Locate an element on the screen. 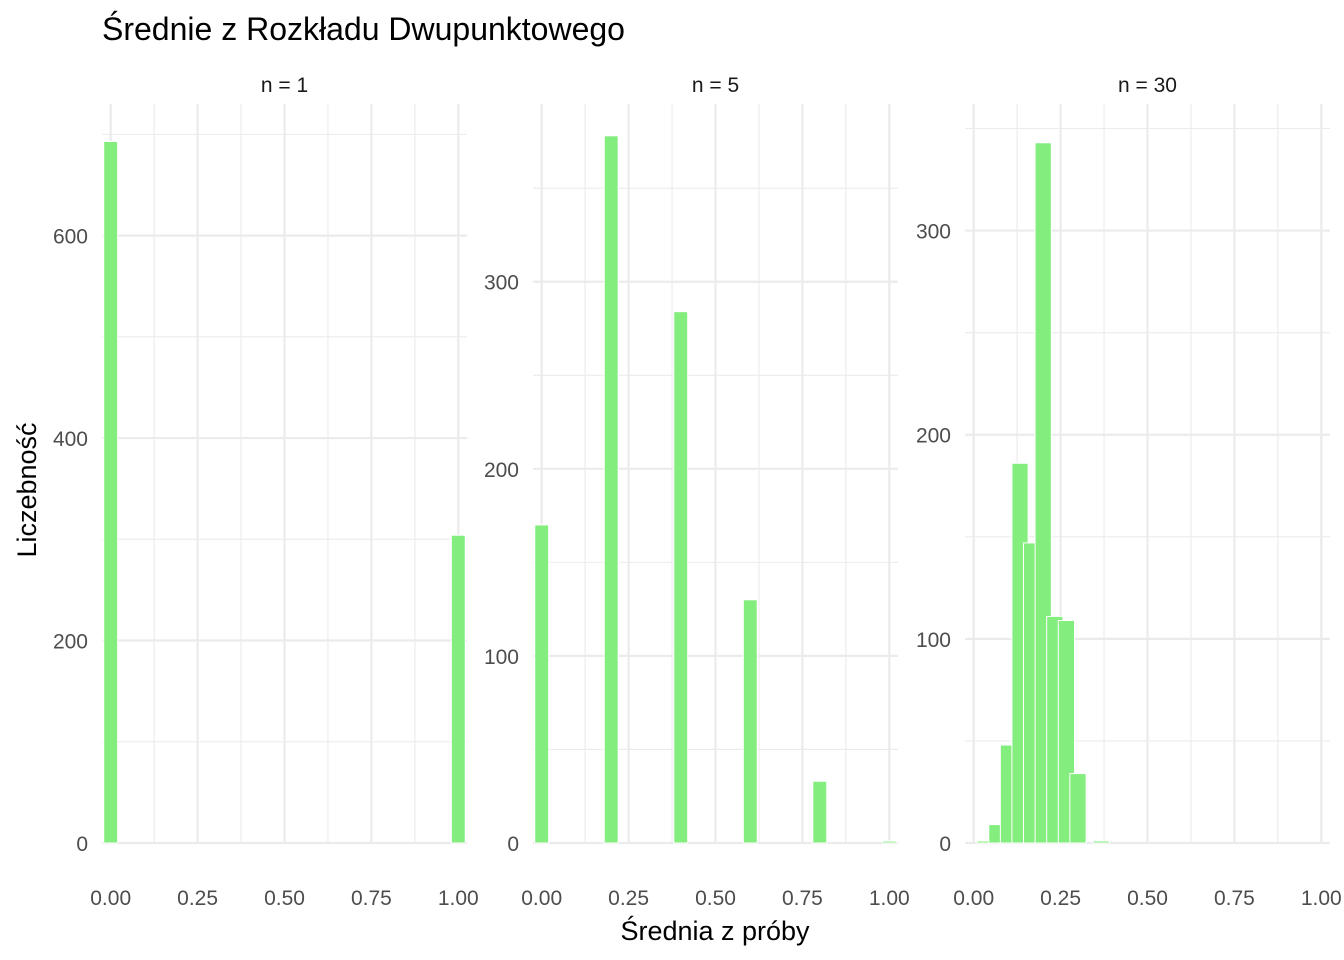  chart-title: Średnie z Rozkładu Dwupunktowego is located at coordinates (363, 29).